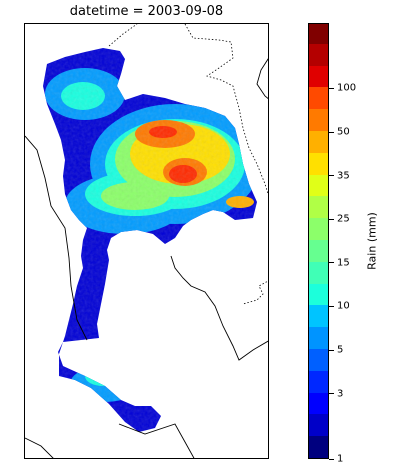 This screenshot has height=472, width=413. Describe the element at coordinates (343, 132) in the screenshot. I see `colorbar-tick-label: 50` at that location.